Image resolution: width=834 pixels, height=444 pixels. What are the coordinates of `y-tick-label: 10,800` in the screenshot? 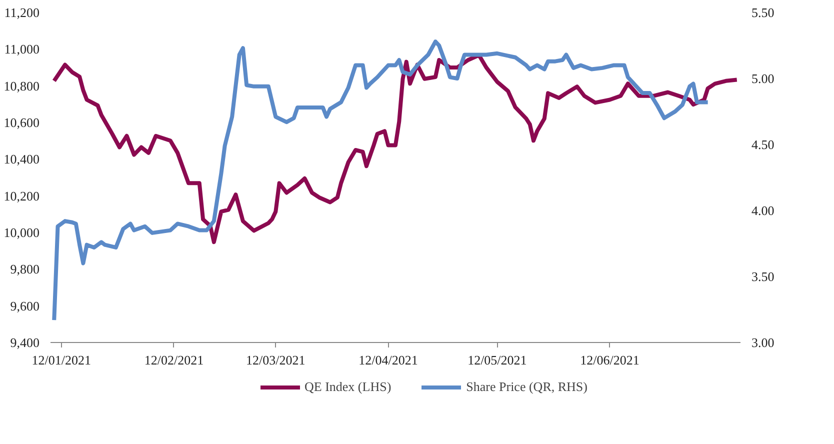 It's located at (22, 86).